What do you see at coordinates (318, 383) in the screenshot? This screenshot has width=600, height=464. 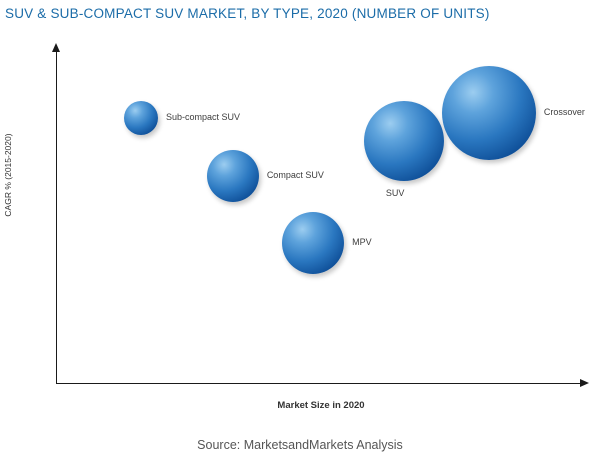 I see `x-axis-line` at bounding box center [318, 383].